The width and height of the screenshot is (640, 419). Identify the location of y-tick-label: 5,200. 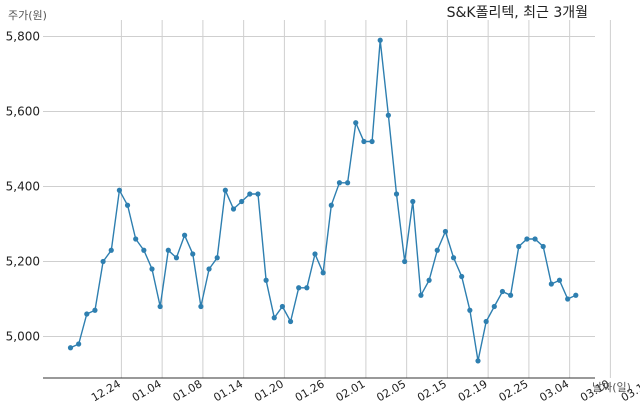
(23, 262).